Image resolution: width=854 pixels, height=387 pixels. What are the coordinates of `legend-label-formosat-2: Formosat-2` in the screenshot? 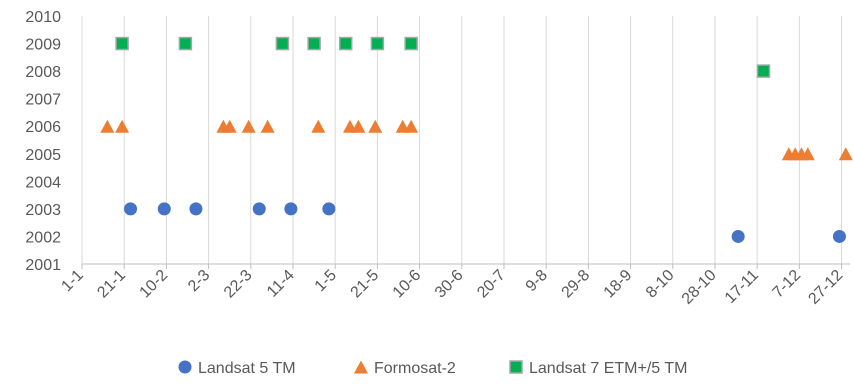 It's located at (415, 368).